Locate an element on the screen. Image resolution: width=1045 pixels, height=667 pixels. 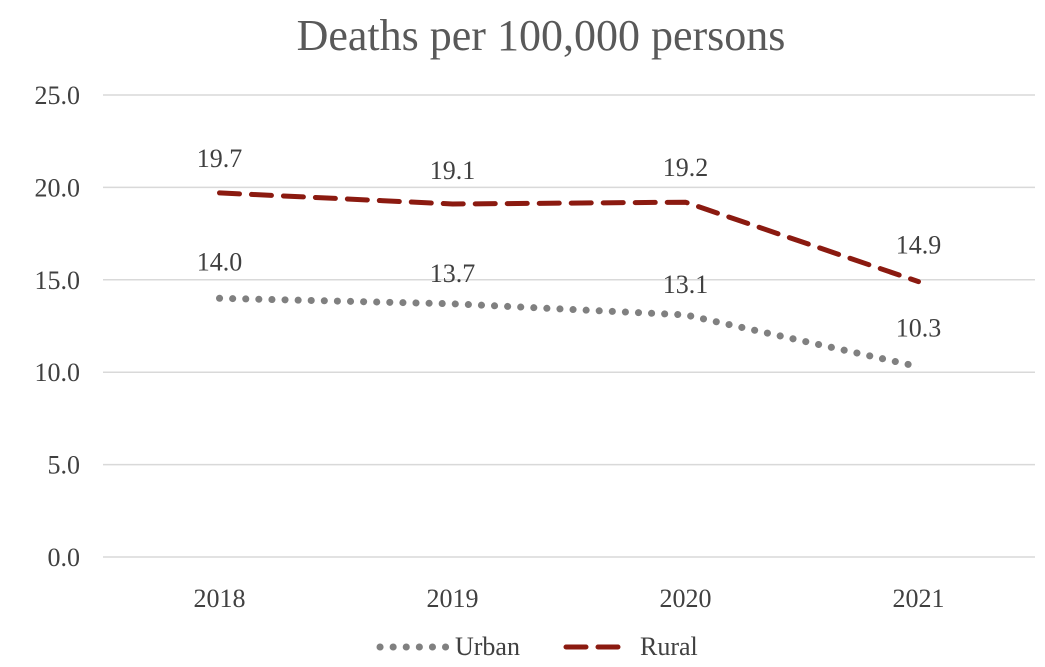
chart-title: Deaths per 100,000 persons is located at coordinates (541, 35).